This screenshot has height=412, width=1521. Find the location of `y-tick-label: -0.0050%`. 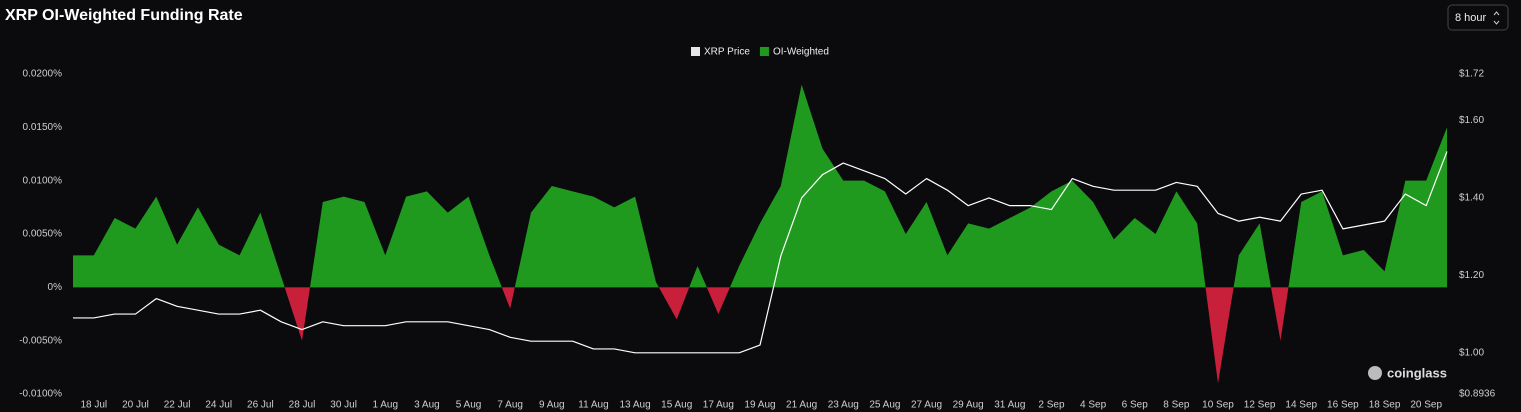

y-tick-label: -0.0050% is located at coordinates (40, 340).